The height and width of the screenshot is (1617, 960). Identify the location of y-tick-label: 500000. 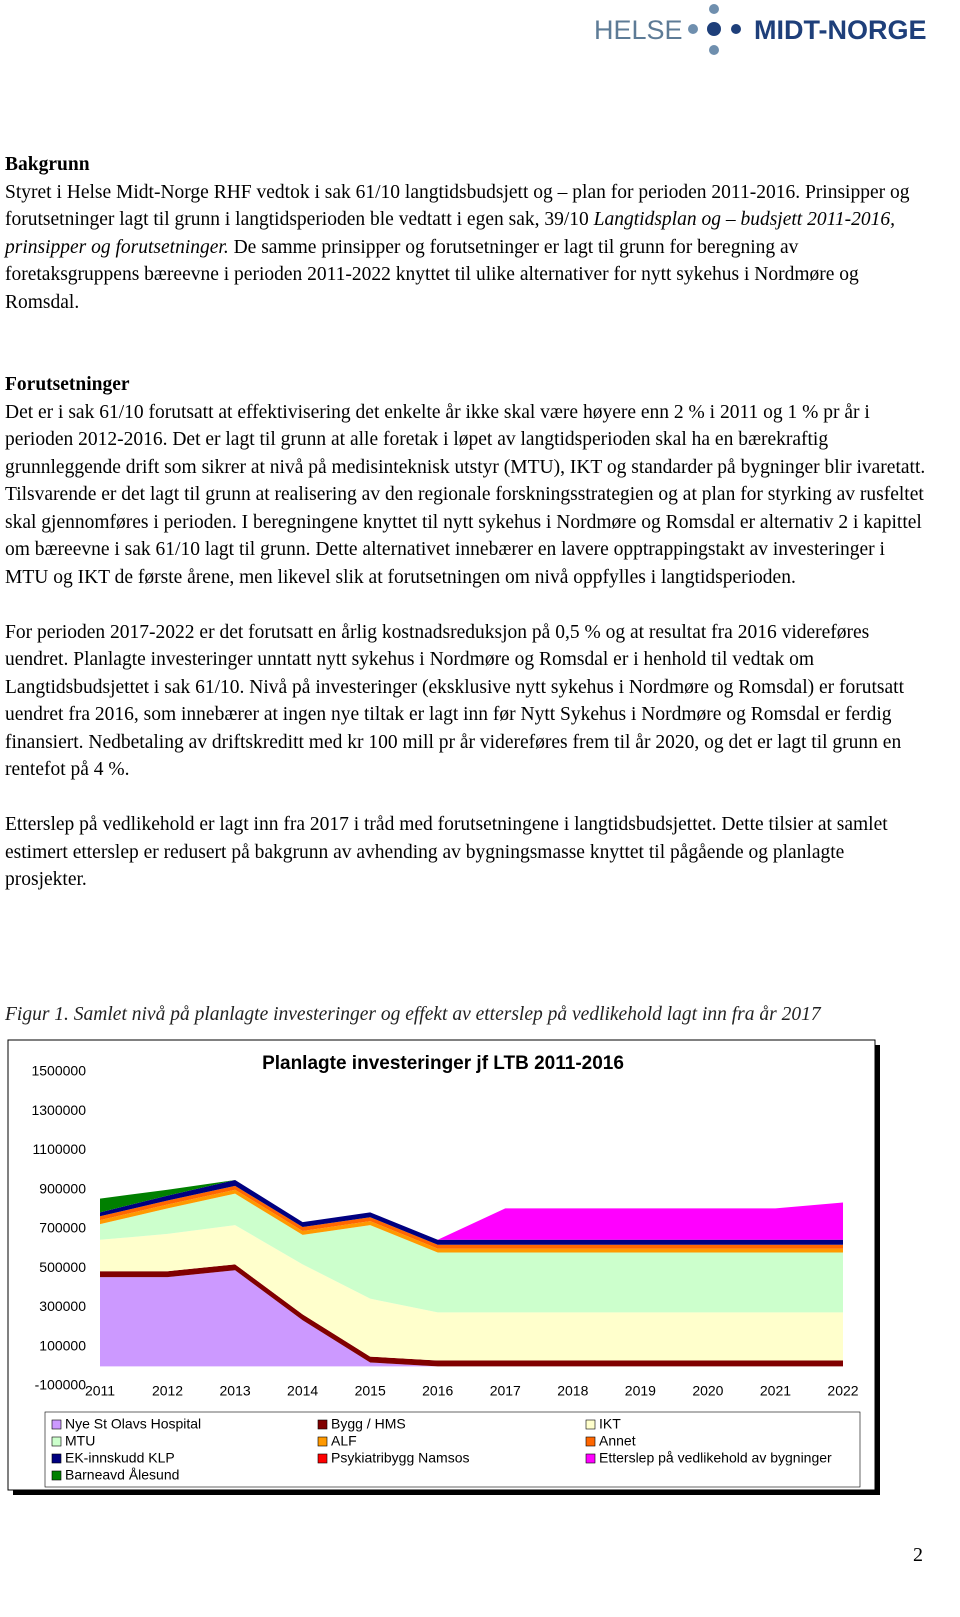
(62, 1267).